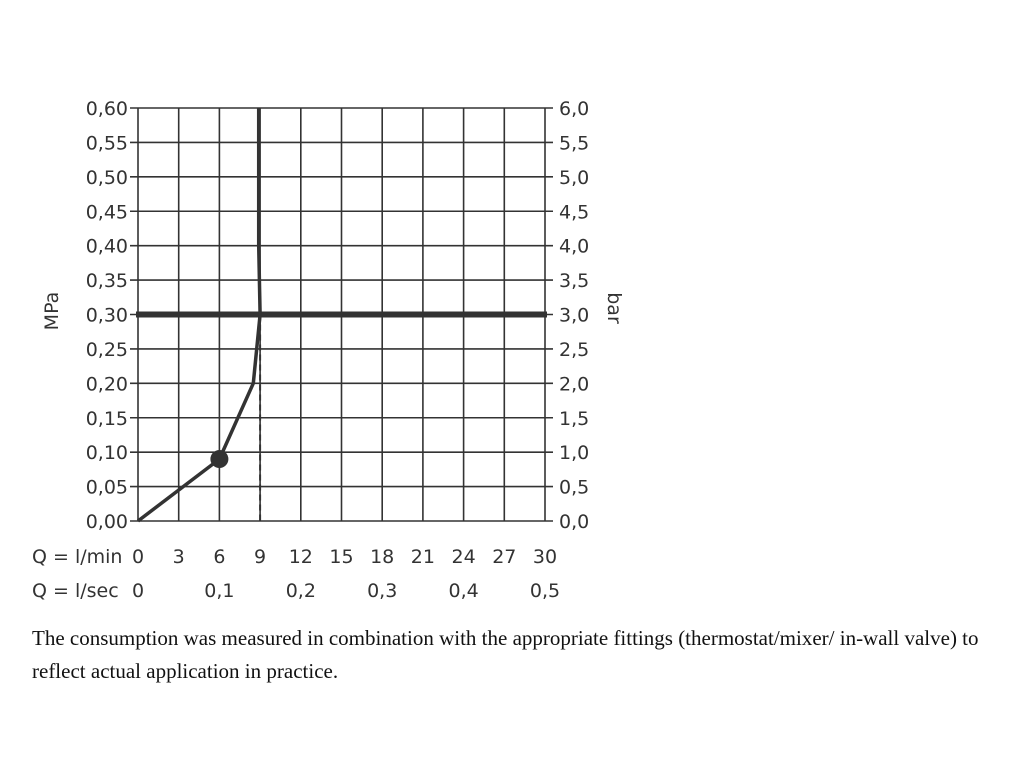 The width and height of the screenshot is (1024, 768). What do you see at coordinates (107, 281) in the screenshot?
I see `left-tick-label: 0,35` at bounding box center [107, 281].